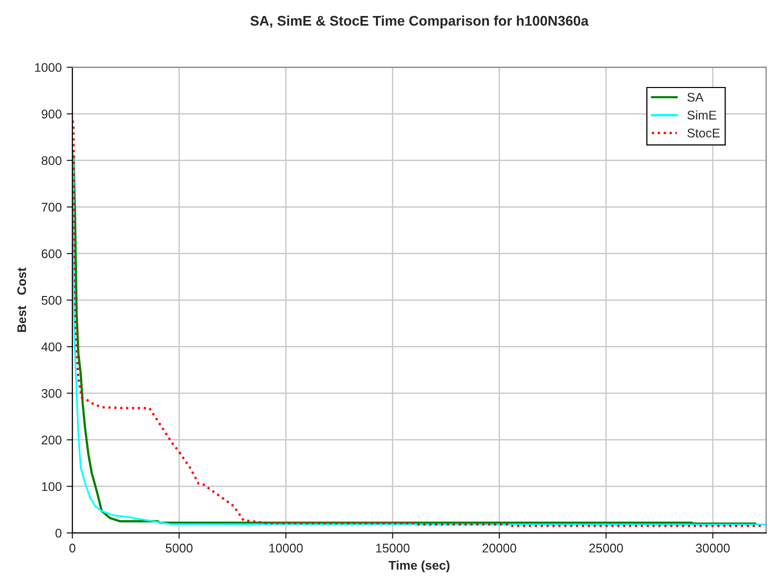 The width and height of the screenshot is (770, 585). Describe the element at coordinates (52, 207) in the screenshot. I see `y-tick-label: 700` at that location.